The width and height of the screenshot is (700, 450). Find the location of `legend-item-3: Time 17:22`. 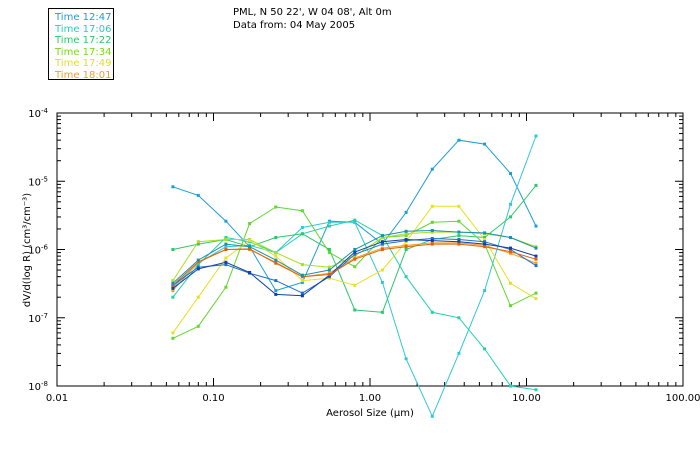

legend-item-3: Time 17:22 is located at coordinates (83, 41).